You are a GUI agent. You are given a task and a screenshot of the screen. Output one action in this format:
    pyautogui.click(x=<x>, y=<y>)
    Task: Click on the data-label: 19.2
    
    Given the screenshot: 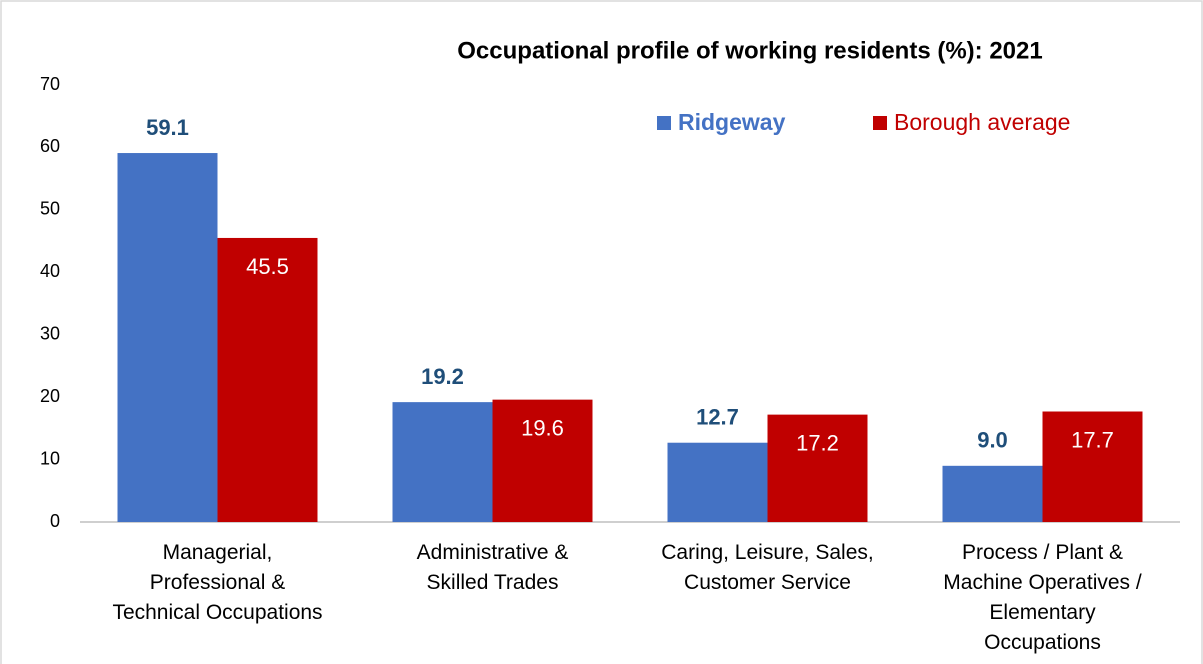 What is the action you would take?
    pyautogui.click(x=442, y=376)
    